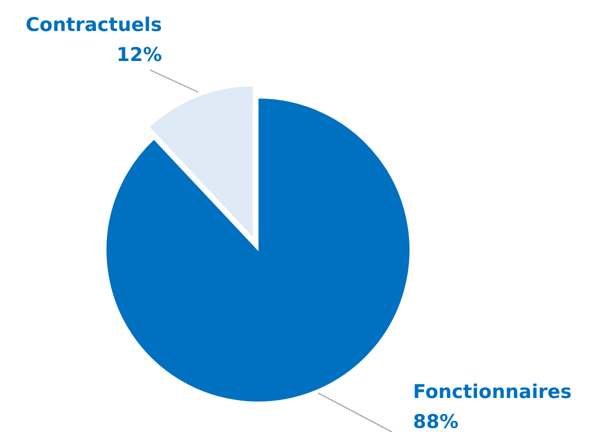 The height and width of the screenshot is (432, 595). What do you see at coordinates (492, 392) in the screenshot?
I see `slice-label: Fonctionnaires` at bounding box center [492, 392].